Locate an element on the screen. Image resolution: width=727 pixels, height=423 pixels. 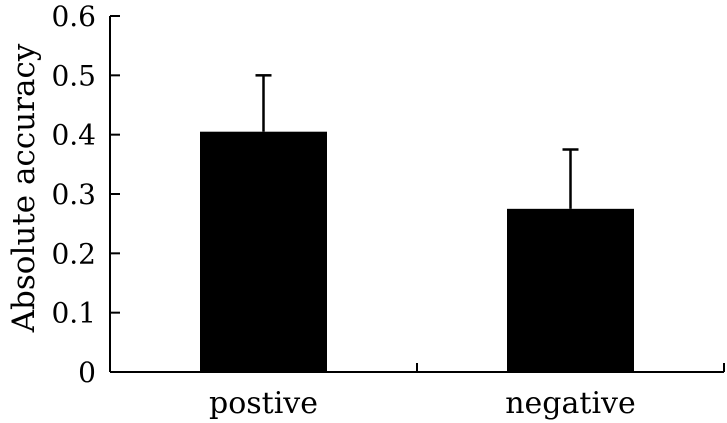
x-axis-labels: postive negative is located at coordinates (422, 403).